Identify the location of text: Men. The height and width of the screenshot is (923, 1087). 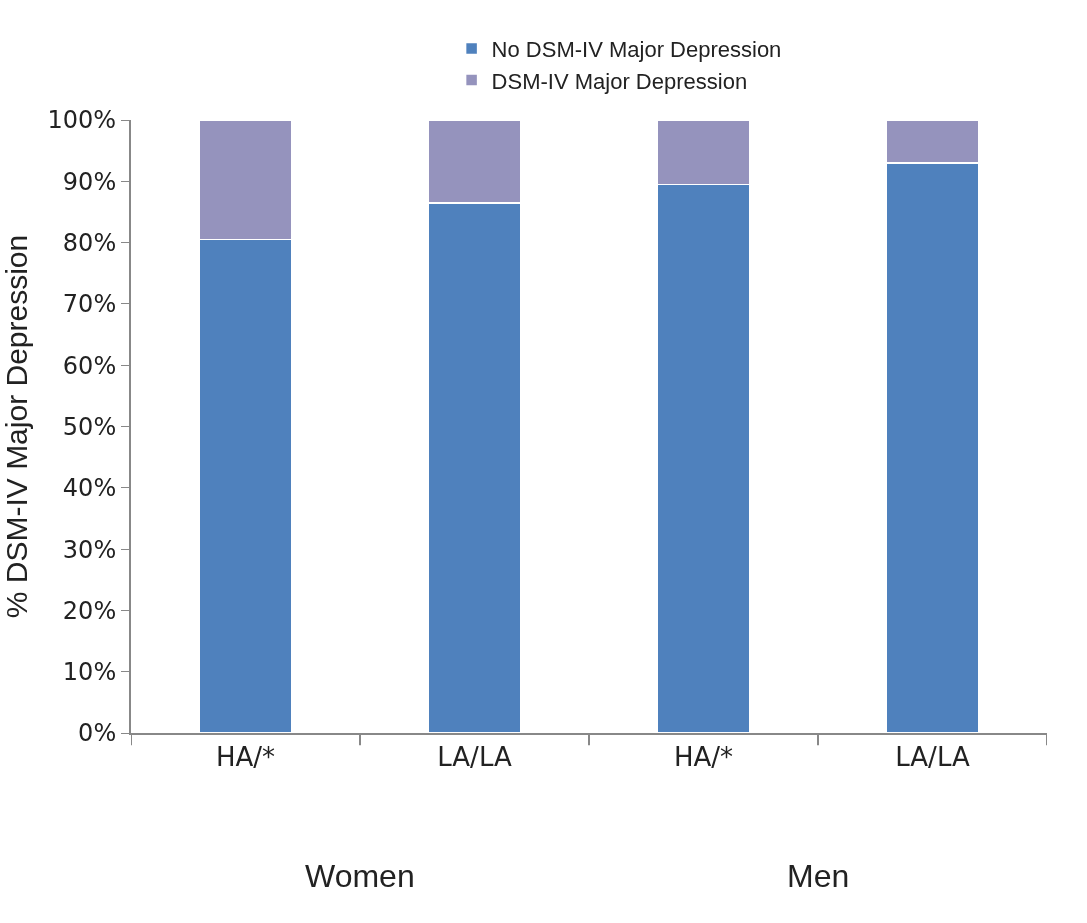
(818, 876).